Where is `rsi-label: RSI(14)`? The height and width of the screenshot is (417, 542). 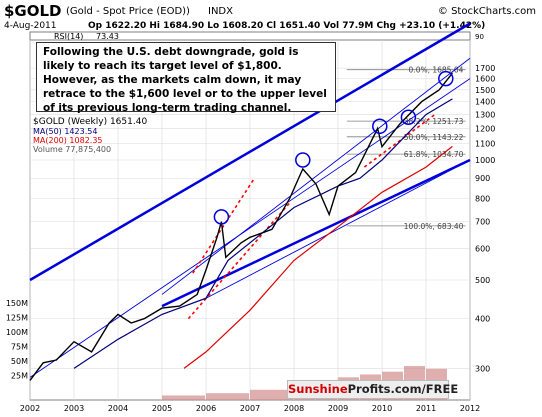
rsi-label: RSI(14) is located at coordinates (68, 36).